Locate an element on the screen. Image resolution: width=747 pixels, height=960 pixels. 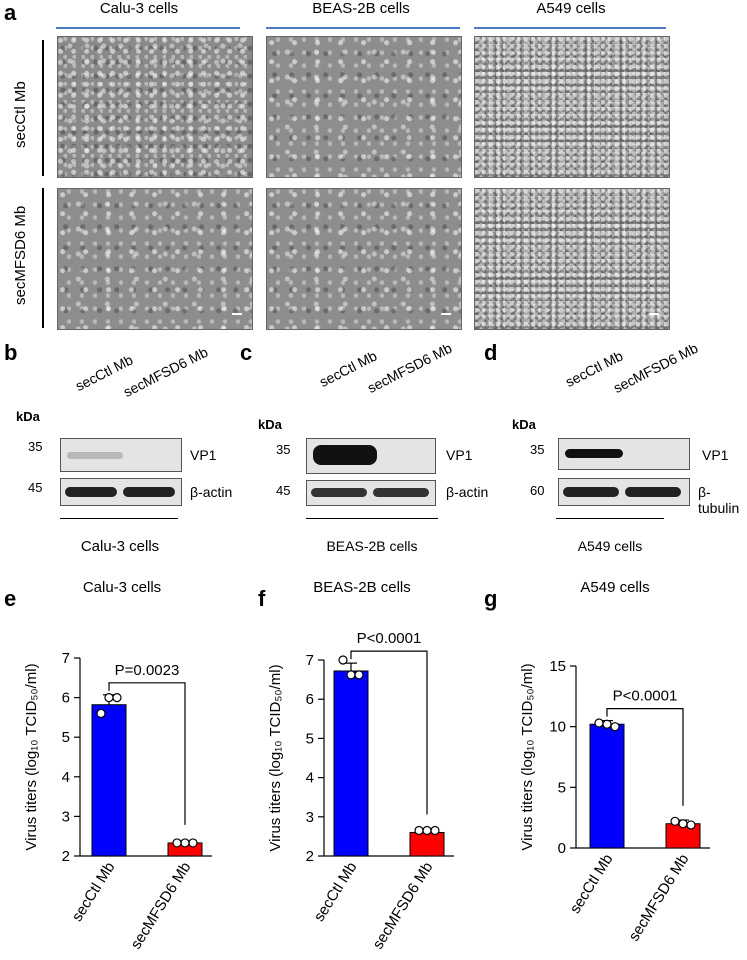
chart-title: Calu-3 cells is located at coordinates (122, 587).